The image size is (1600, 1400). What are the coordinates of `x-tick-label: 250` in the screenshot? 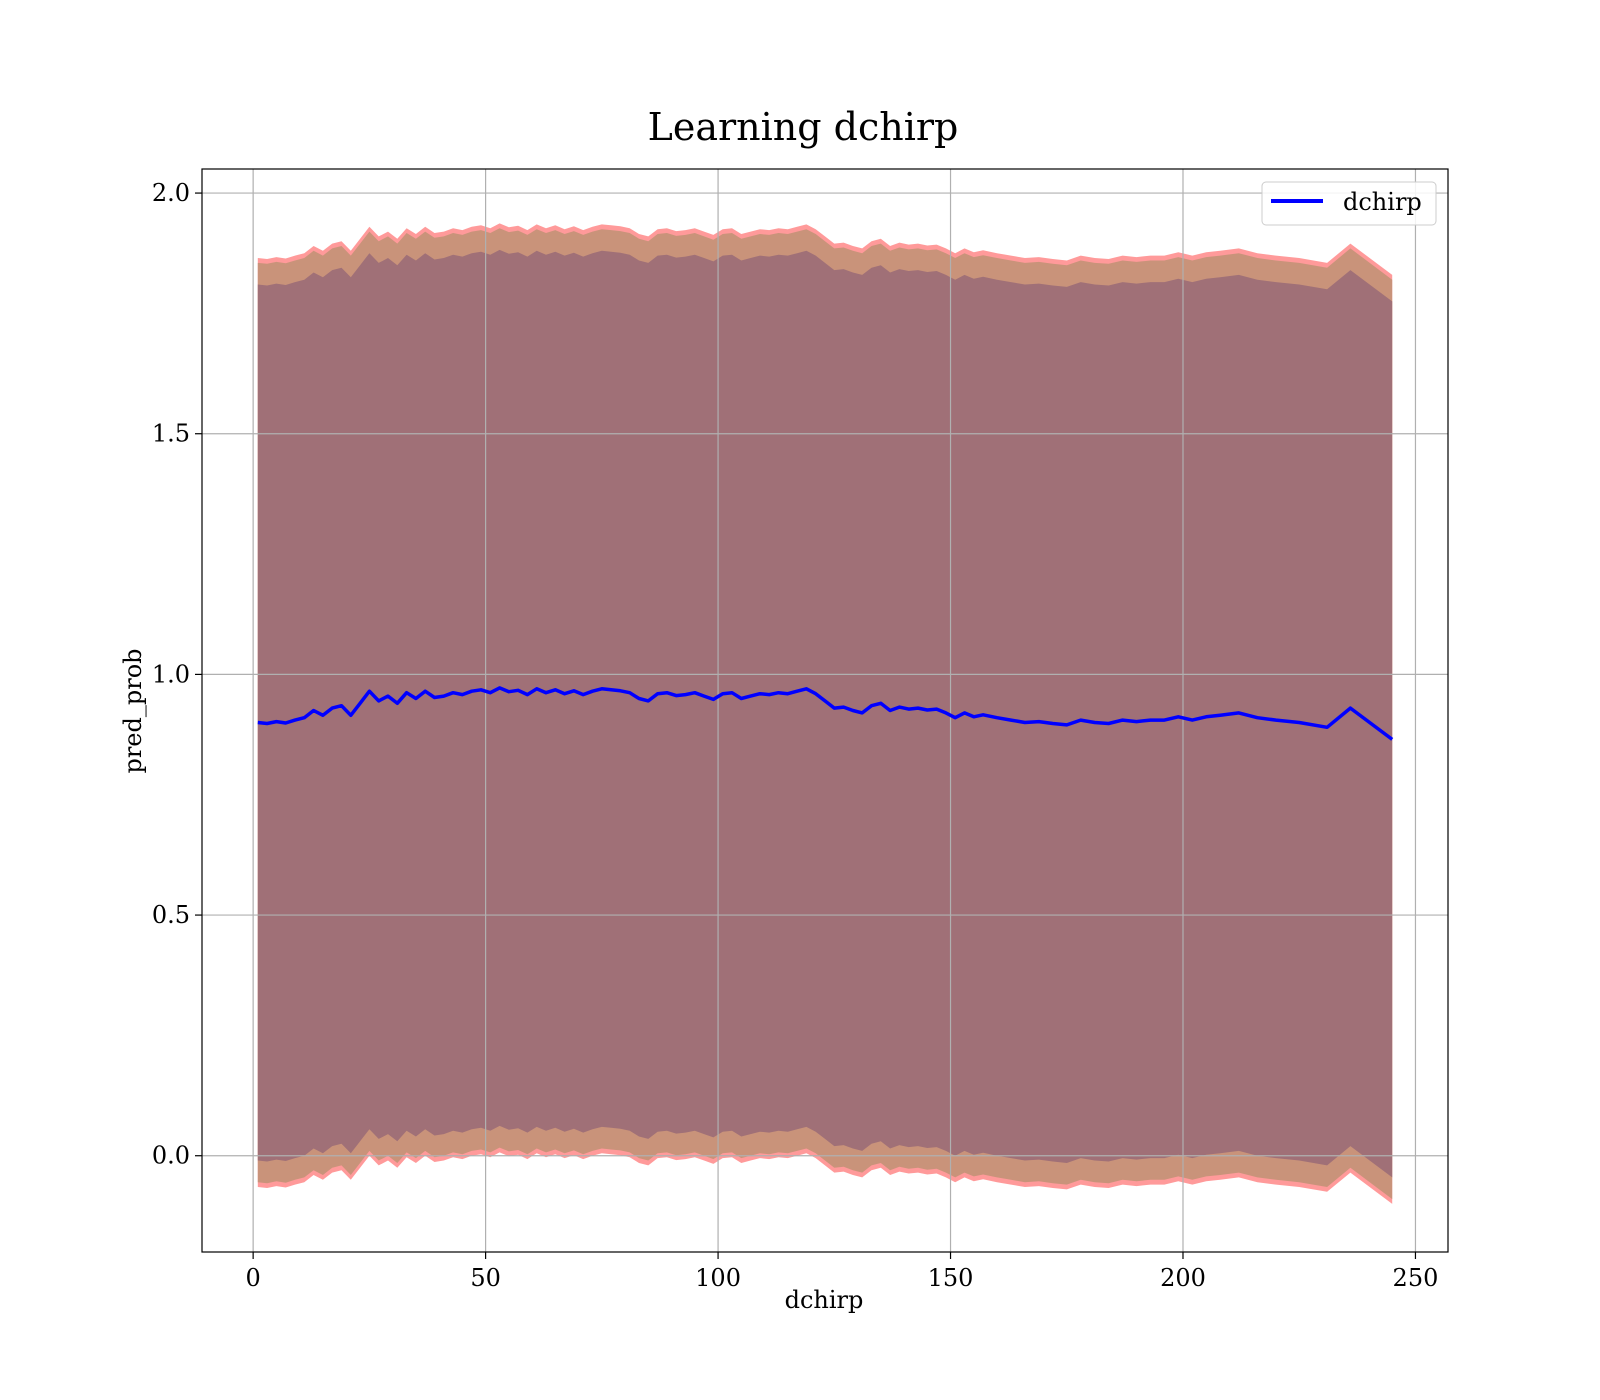 It's located at (1416, 1278).